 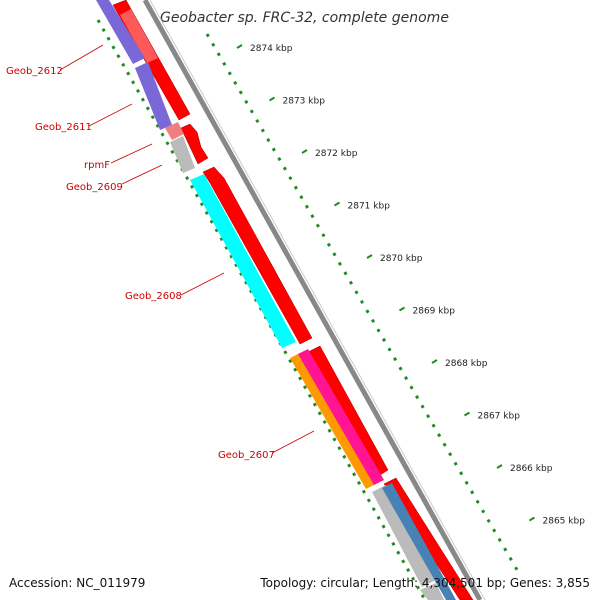 What do you see at coordinates (271, 49) in the screenshot?
I see `kbp-tick-label: 2874 kbp` at bounding box center [271, 49].